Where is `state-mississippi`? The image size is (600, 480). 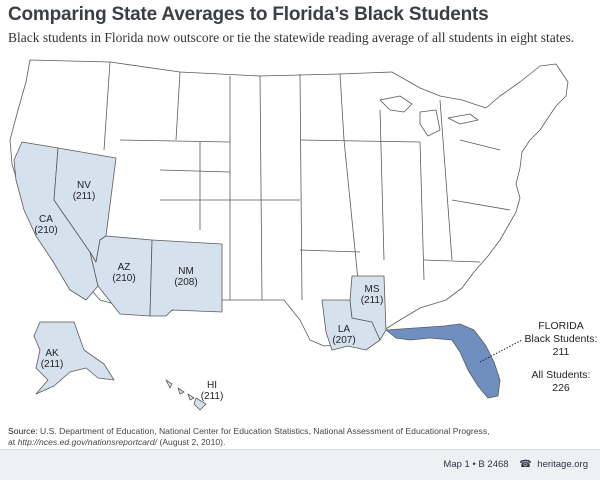 state-mississippi is located at coordinates (368, 308).